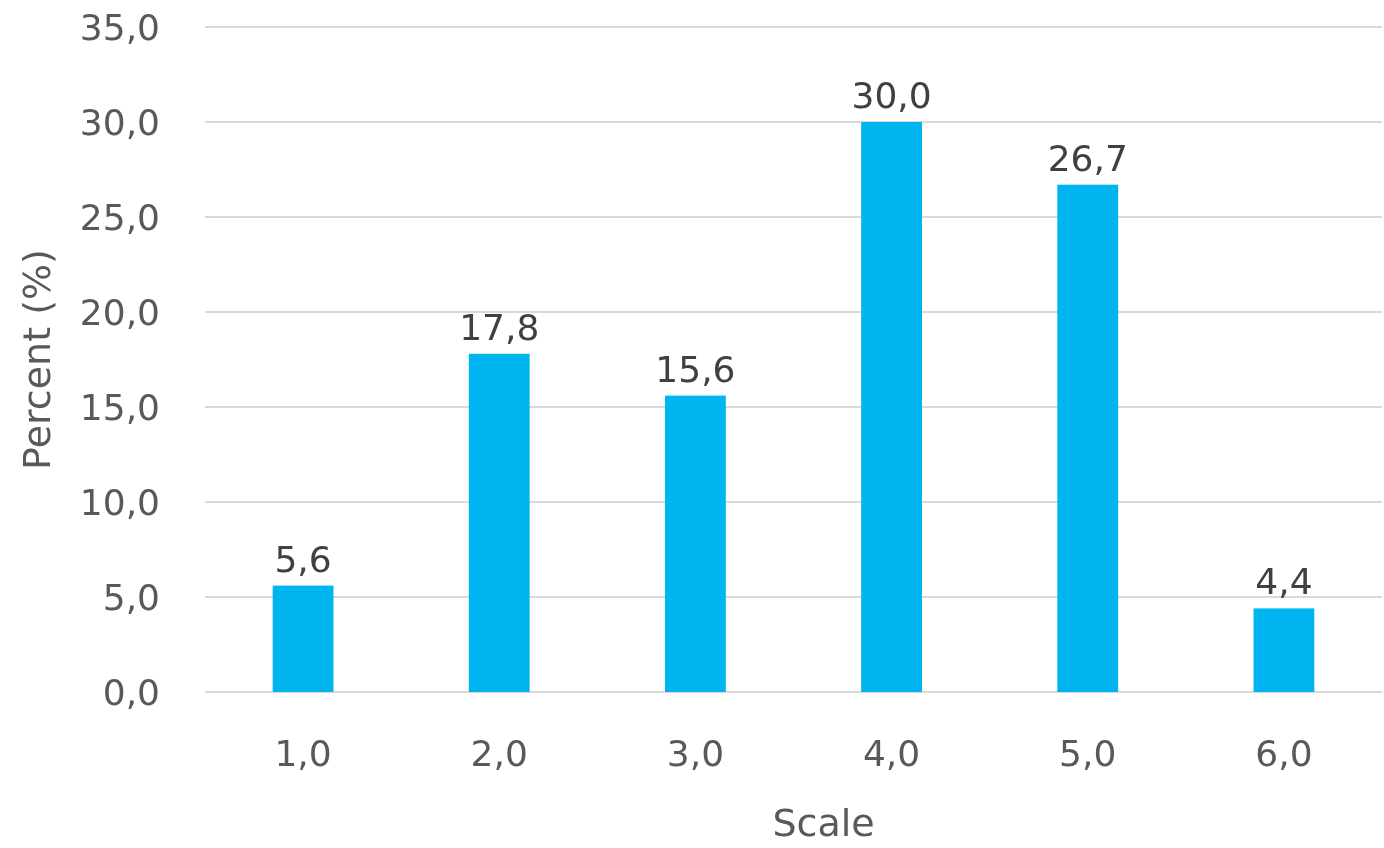  Describe the element at coordinates (1284, 753) in the screenshot. I see `x-tick-label: 6,0` at that location.